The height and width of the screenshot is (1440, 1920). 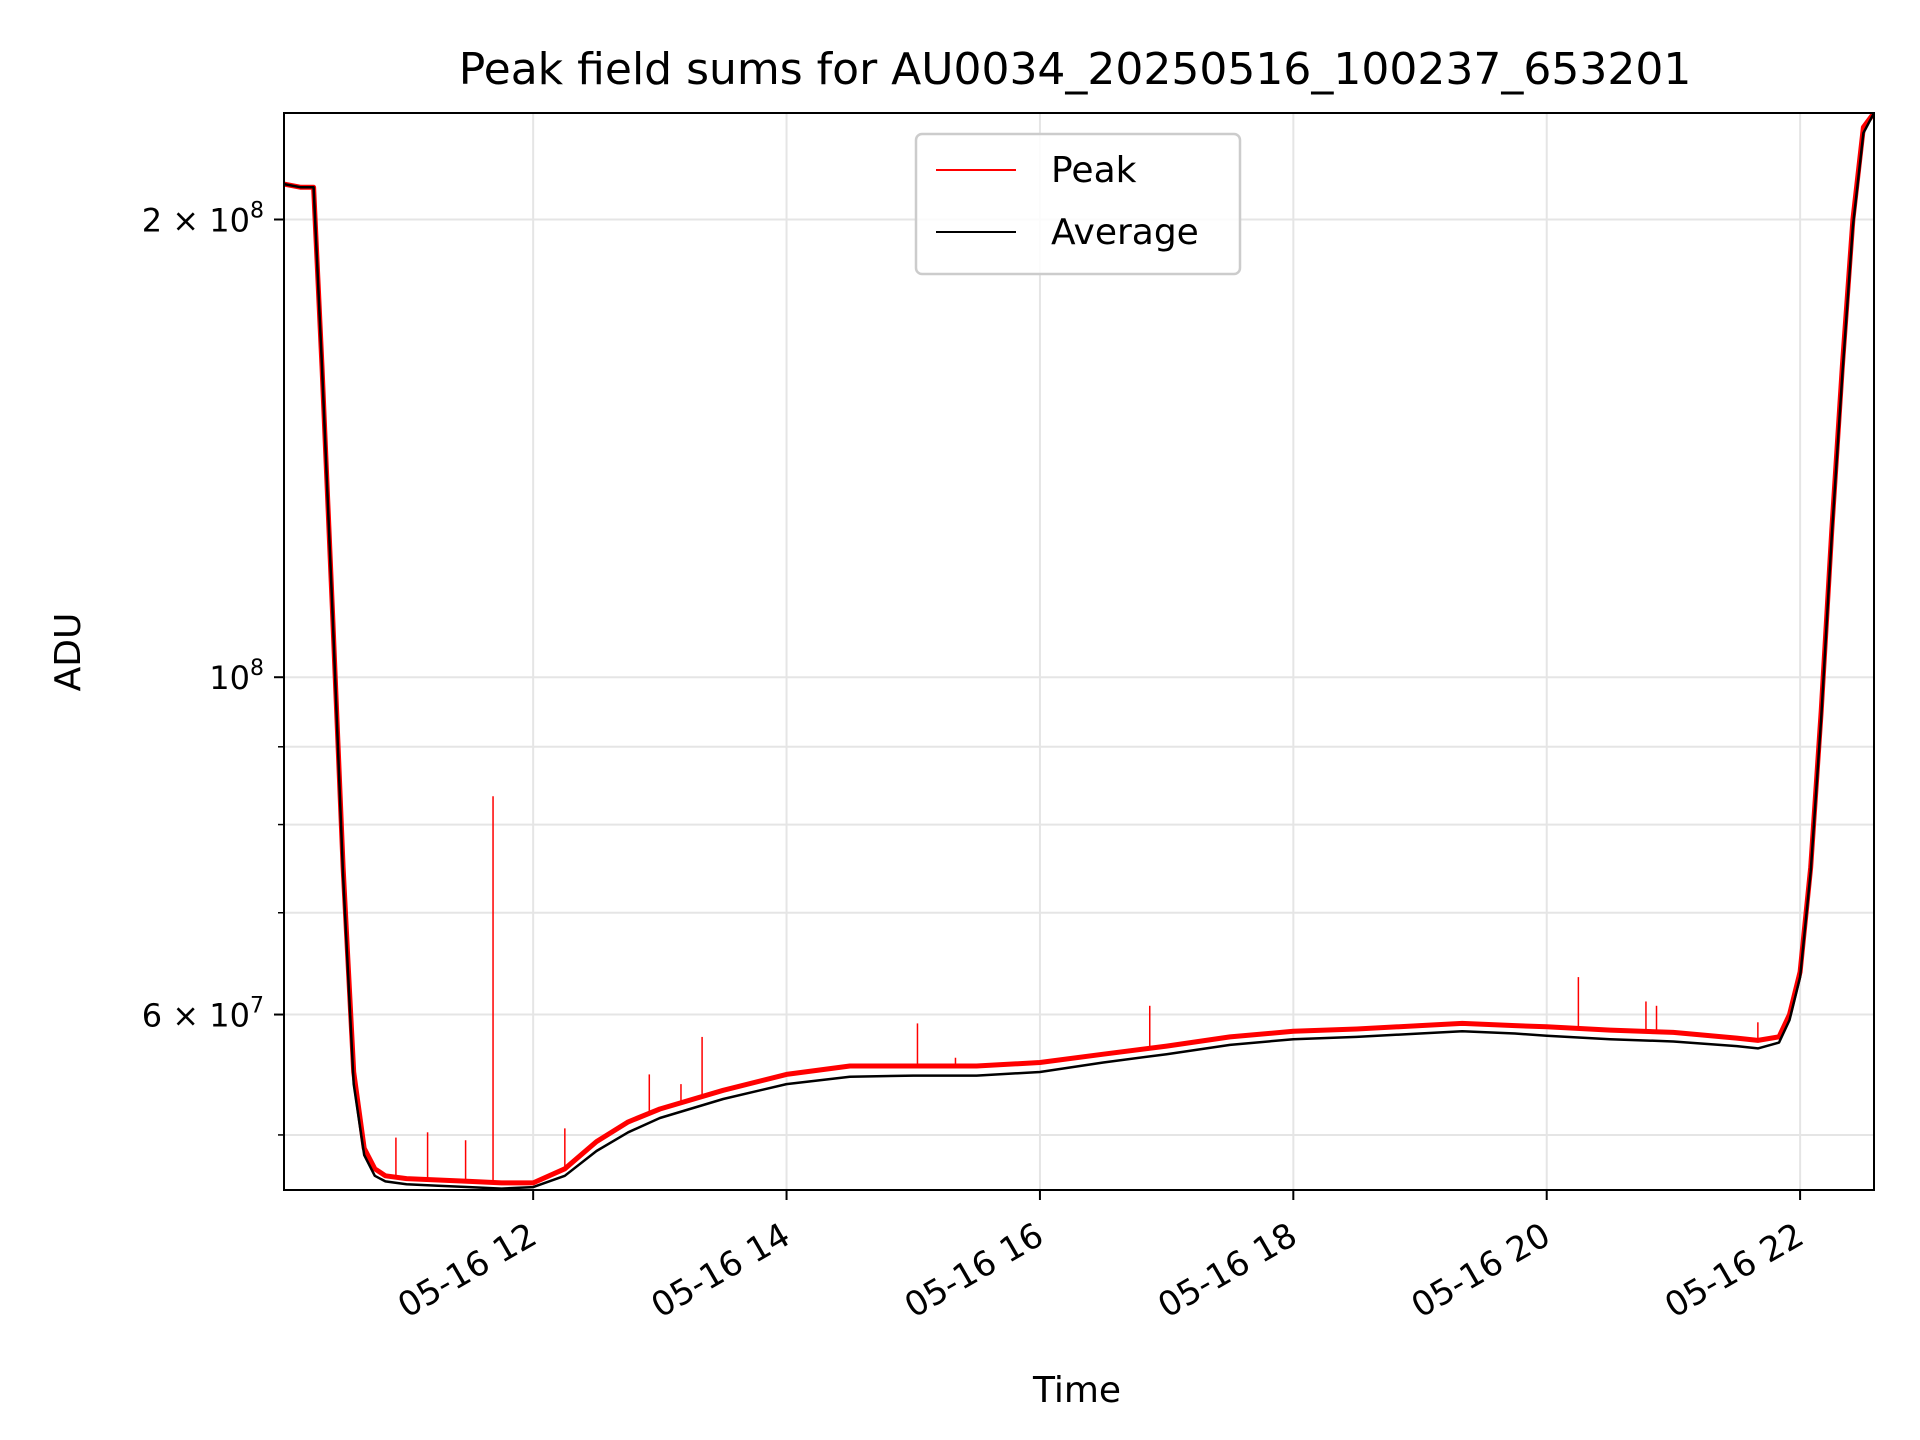 I want to click on y-tick-mantissa: 2 × 10, so click(x=196, y=220).